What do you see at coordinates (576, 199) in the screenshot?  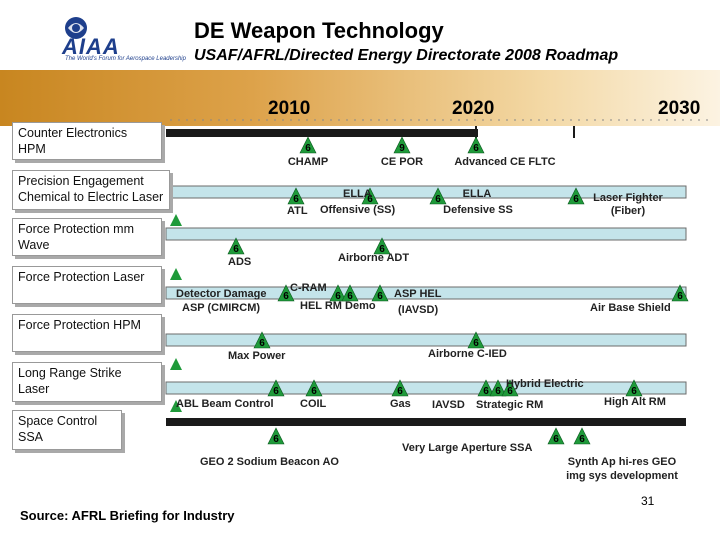 I see `milestone-pe-3-label: 6` at bounding box center [576, 199].